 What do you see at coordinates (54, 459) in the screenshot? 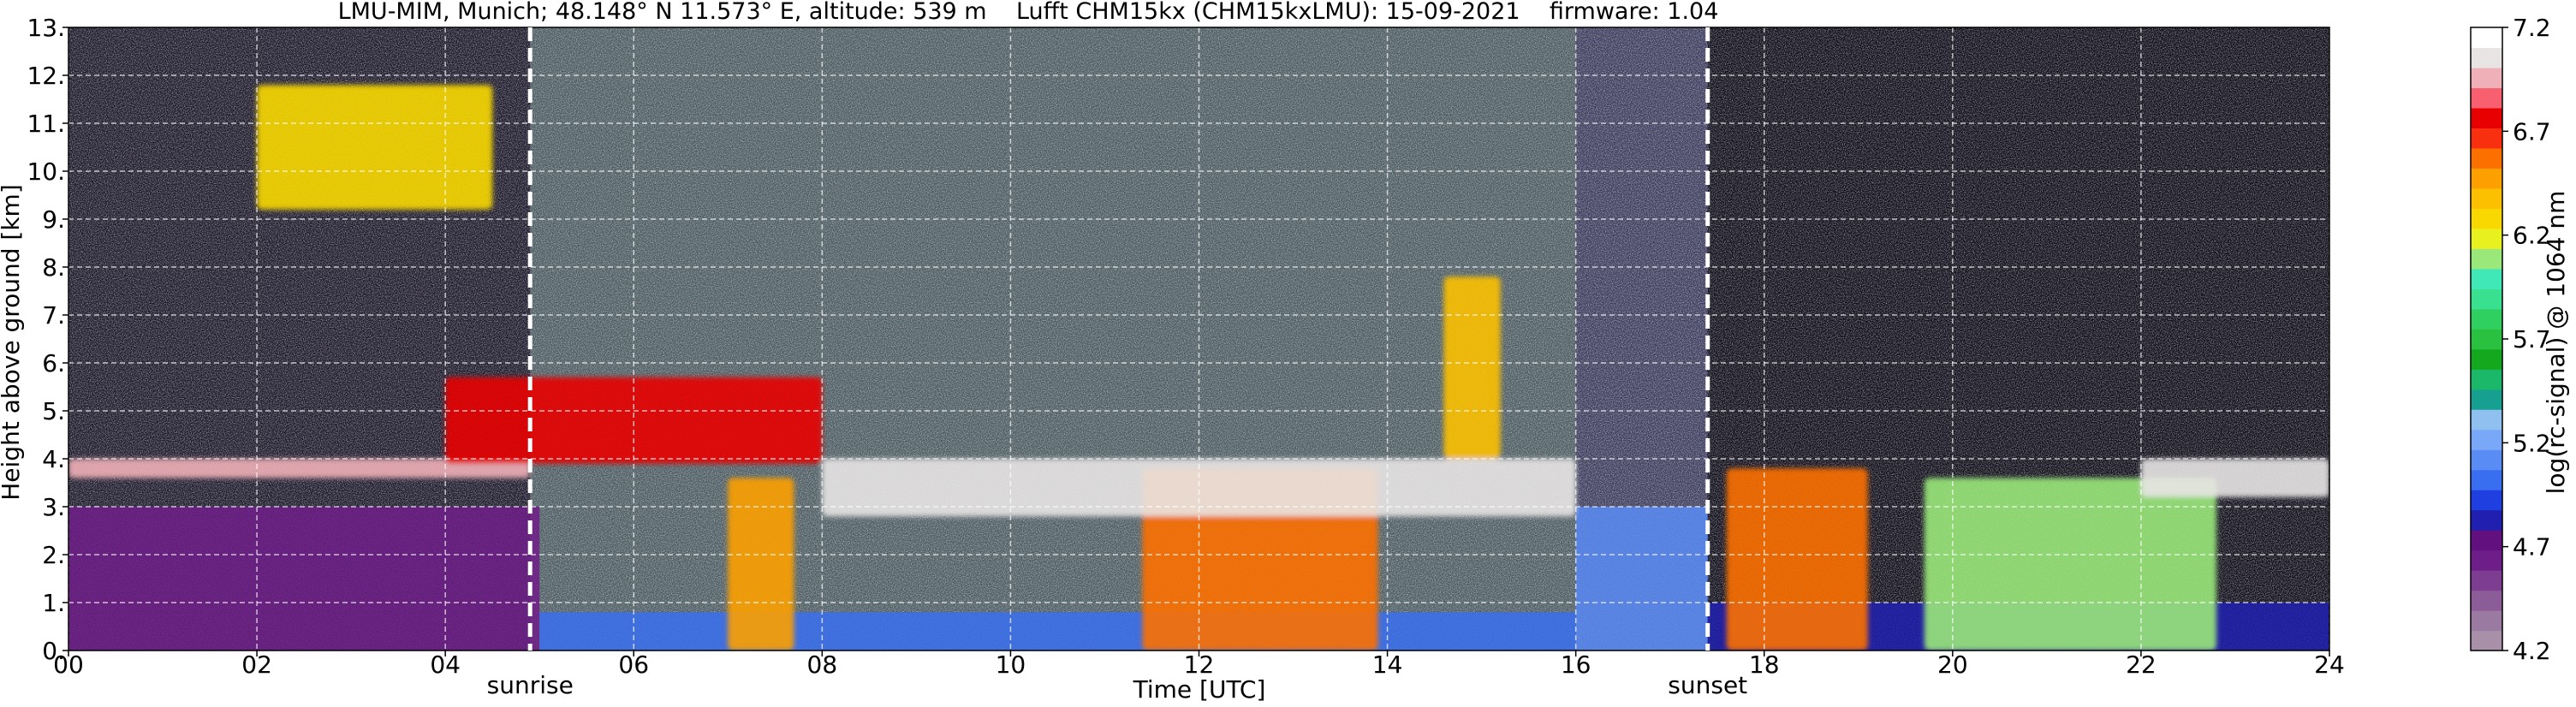
I see `y-tick-label: 4.` at bounding box center [54, 459].